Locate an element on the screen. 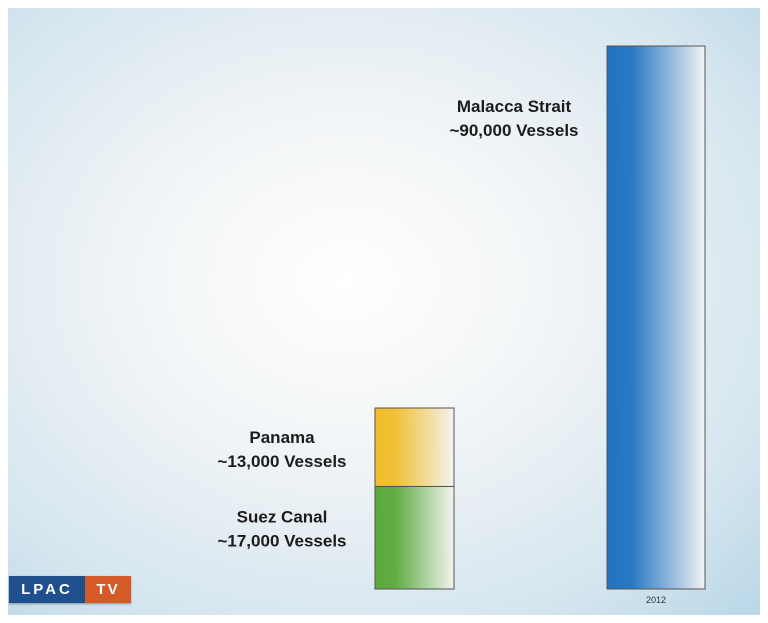  x-tick-label: 2012 is located at coordinates (656, 600).